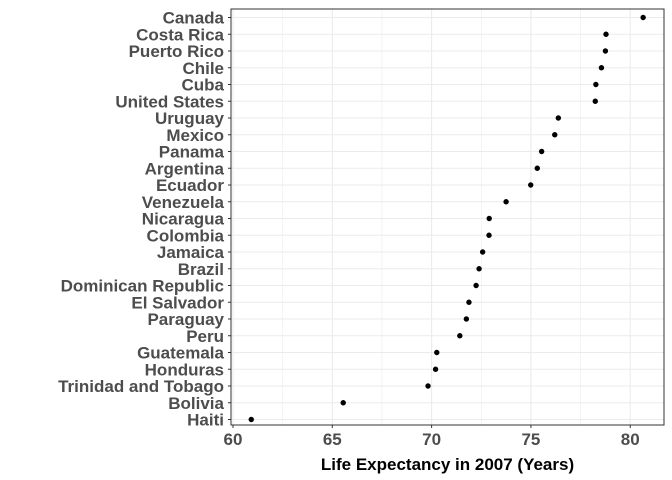 This screenshot has height=480, width=672. Describe the element at coordinates (184, 369) in the screenshot. I see `y-tick-label: Honduras` at that location.